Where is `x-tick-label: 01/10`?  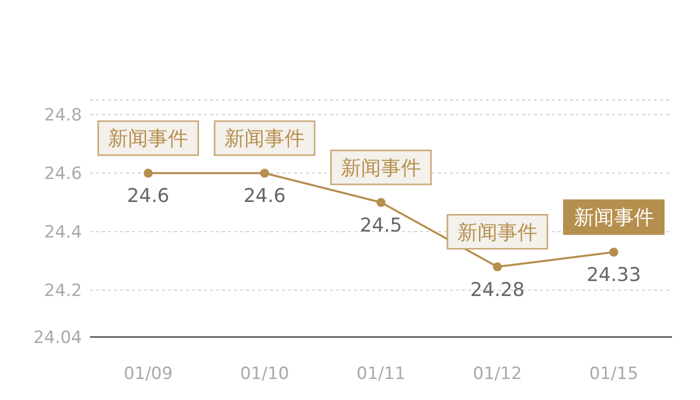 x-tick-label: 01/10 is located at coordinates (265, 374).